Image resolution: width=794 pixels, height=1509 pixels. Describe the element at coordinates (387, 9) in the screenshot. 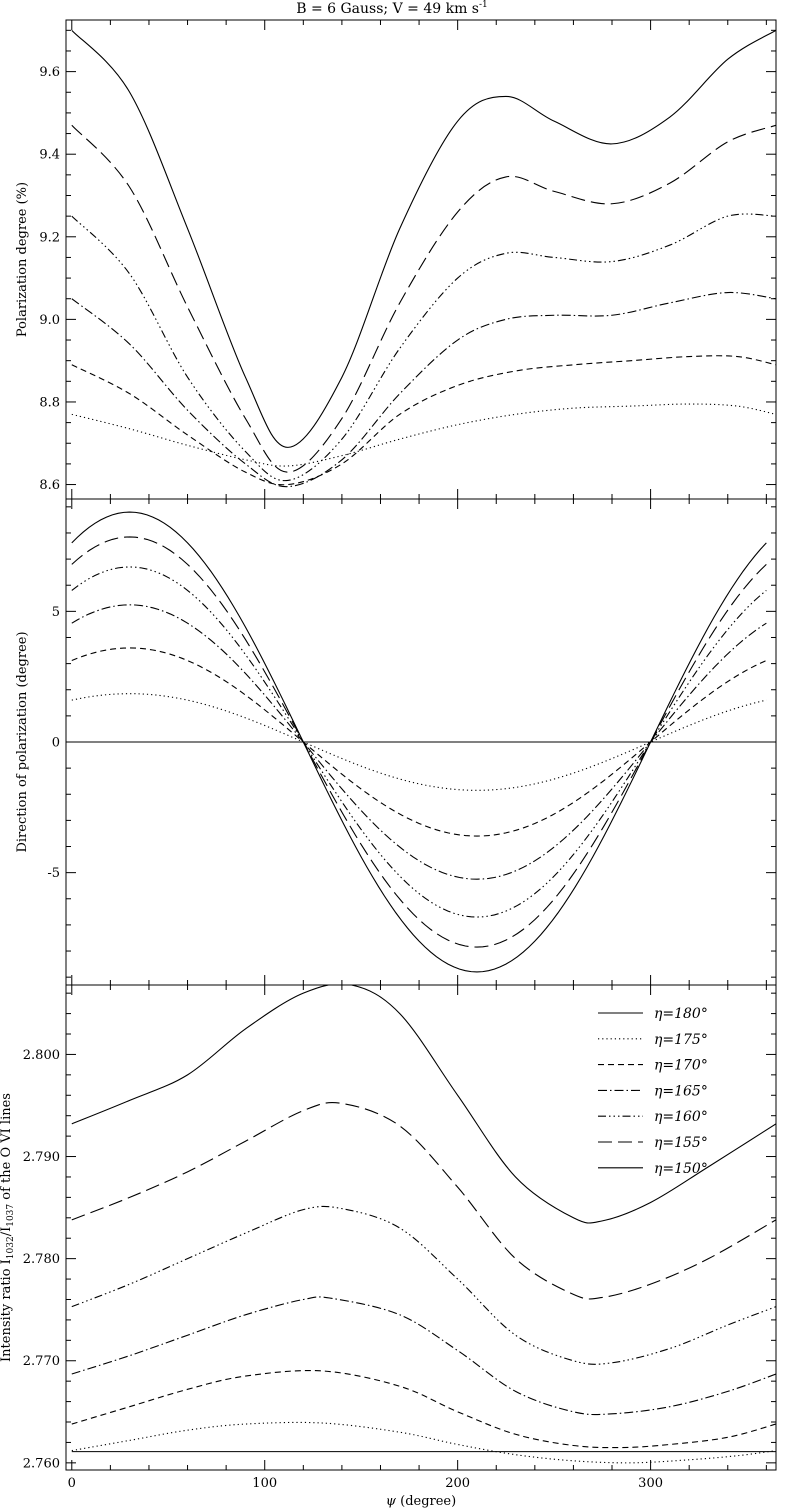

I see `title-text: B = 6 Gauss; V = 49 km s` at that location.